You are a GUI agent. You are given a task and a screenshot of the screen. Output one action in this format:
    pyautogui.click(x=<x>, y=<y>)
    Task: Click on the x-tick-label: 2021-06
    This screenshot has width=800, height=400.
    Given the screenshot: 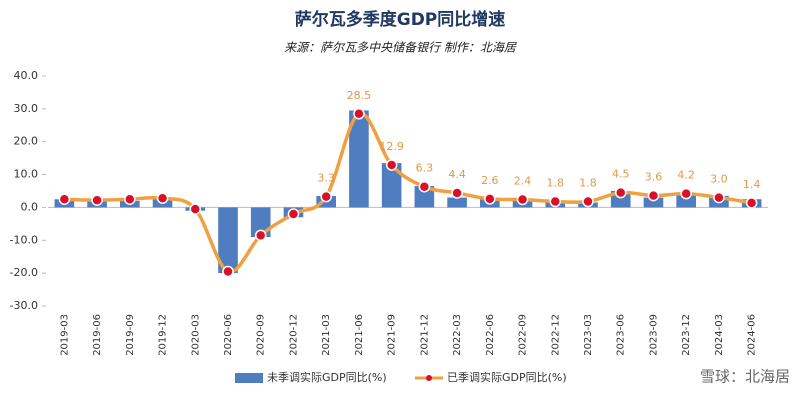 What is the action you would take?
    pyautogui.click(x=359, y=335)
    